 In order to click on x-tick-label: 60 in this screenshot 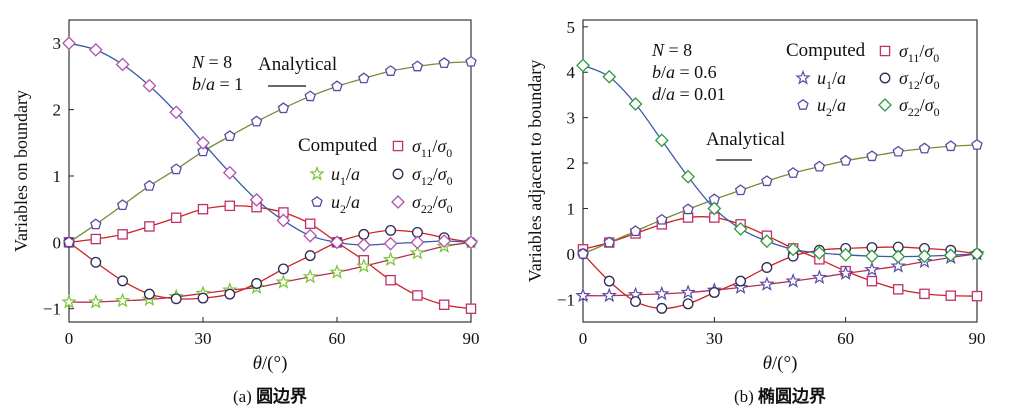, I will do `click(845, 338)`.